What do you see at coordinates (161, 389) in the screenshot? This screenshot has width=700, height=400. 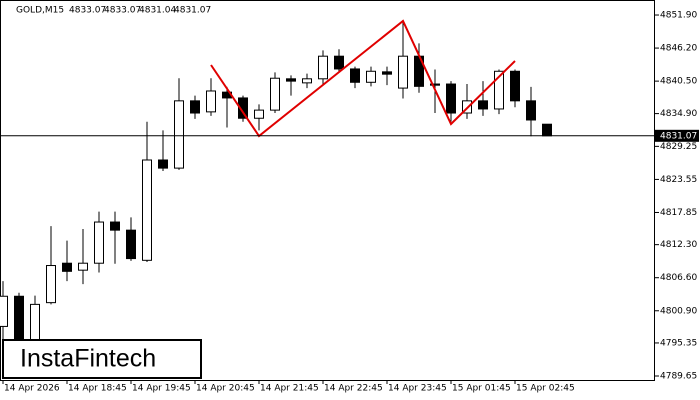 I see `x-tick-label: 14 Apr 19:45` at bounding box center [161, 389].